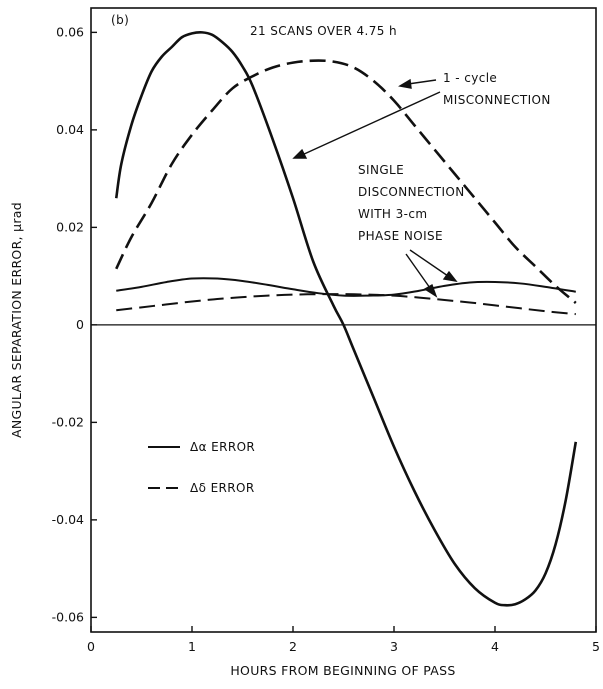 The height and width of the screenshot is (689, 603). What do you see at coordinates (222, 447) in the screenshot?
I see `legend-label-delta-alpha: Δα ERROR` at bounding box center [222, 447].